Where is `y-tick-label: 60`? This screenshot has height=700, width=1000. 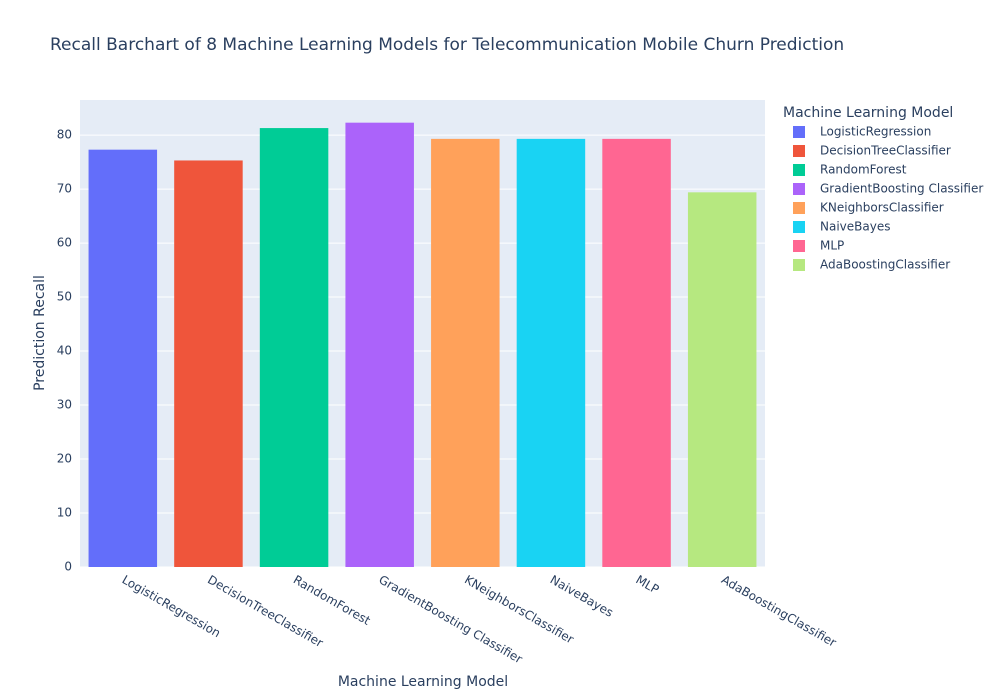
y-tick-label: 60 is located at coordinates (64, 243).